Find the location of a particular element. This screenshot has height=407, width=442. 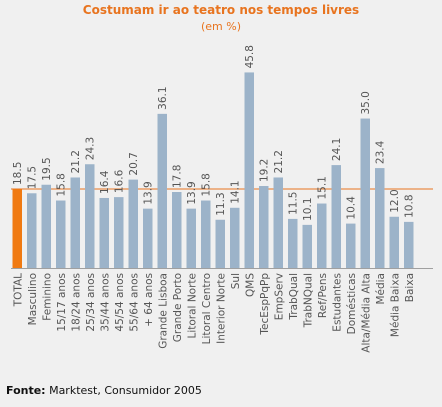

category-label: 35/44 anos is located at coordinates (105, 302).